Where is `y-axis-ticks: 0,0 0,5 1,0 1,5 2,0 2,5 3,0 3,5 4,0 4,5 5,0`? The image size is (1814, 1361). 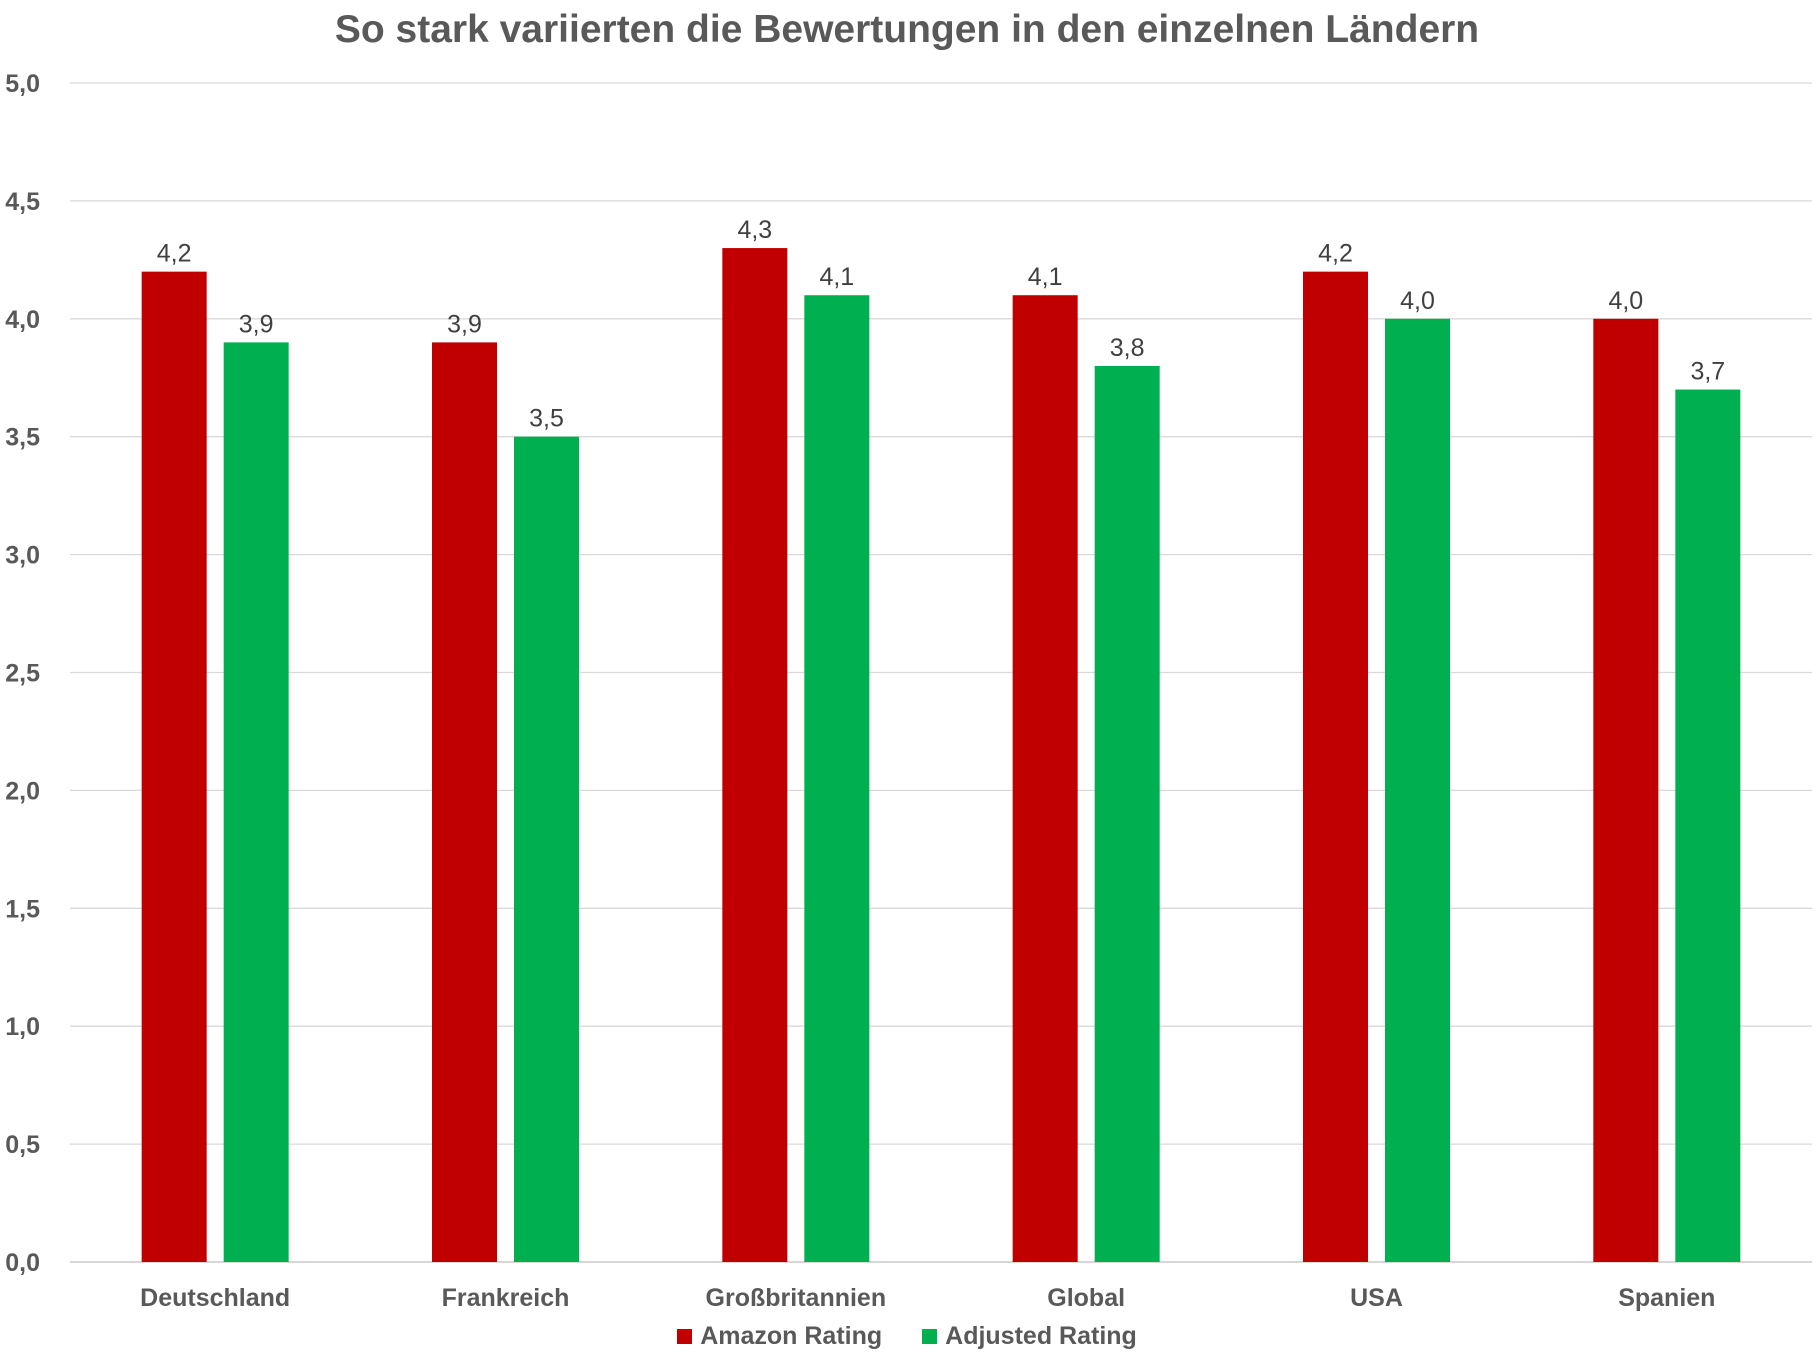 y-axis-ticks: 0,0 0,5 1,0 1,5 2,0 2,5 3,0 3,5 4,0 4,5 5,0 is located at coordinates (22, 673).